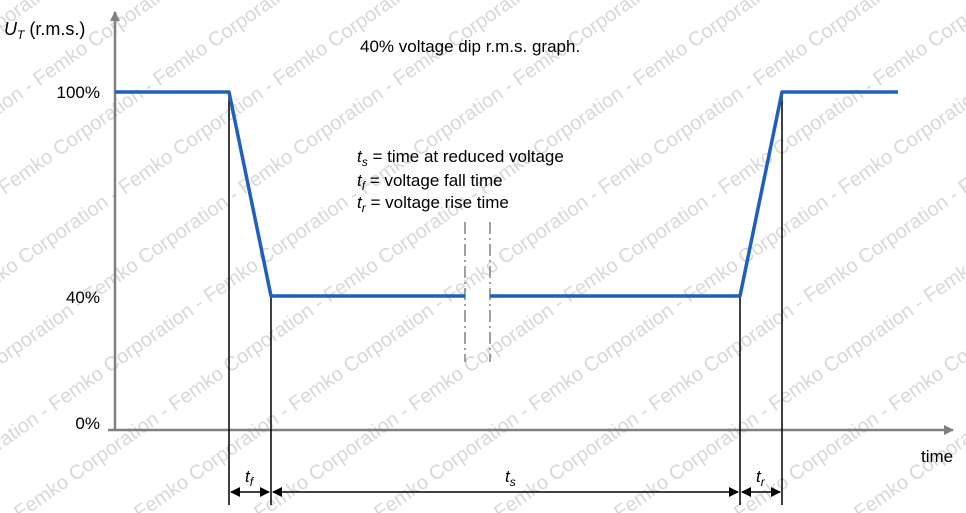 The image size is (966, 513). What do you see at coordinates (470, 46) in the screenshot?
I see `diagram-title: 40% voltage dip r.m.s. graph.` at bounding box center [470, 46].